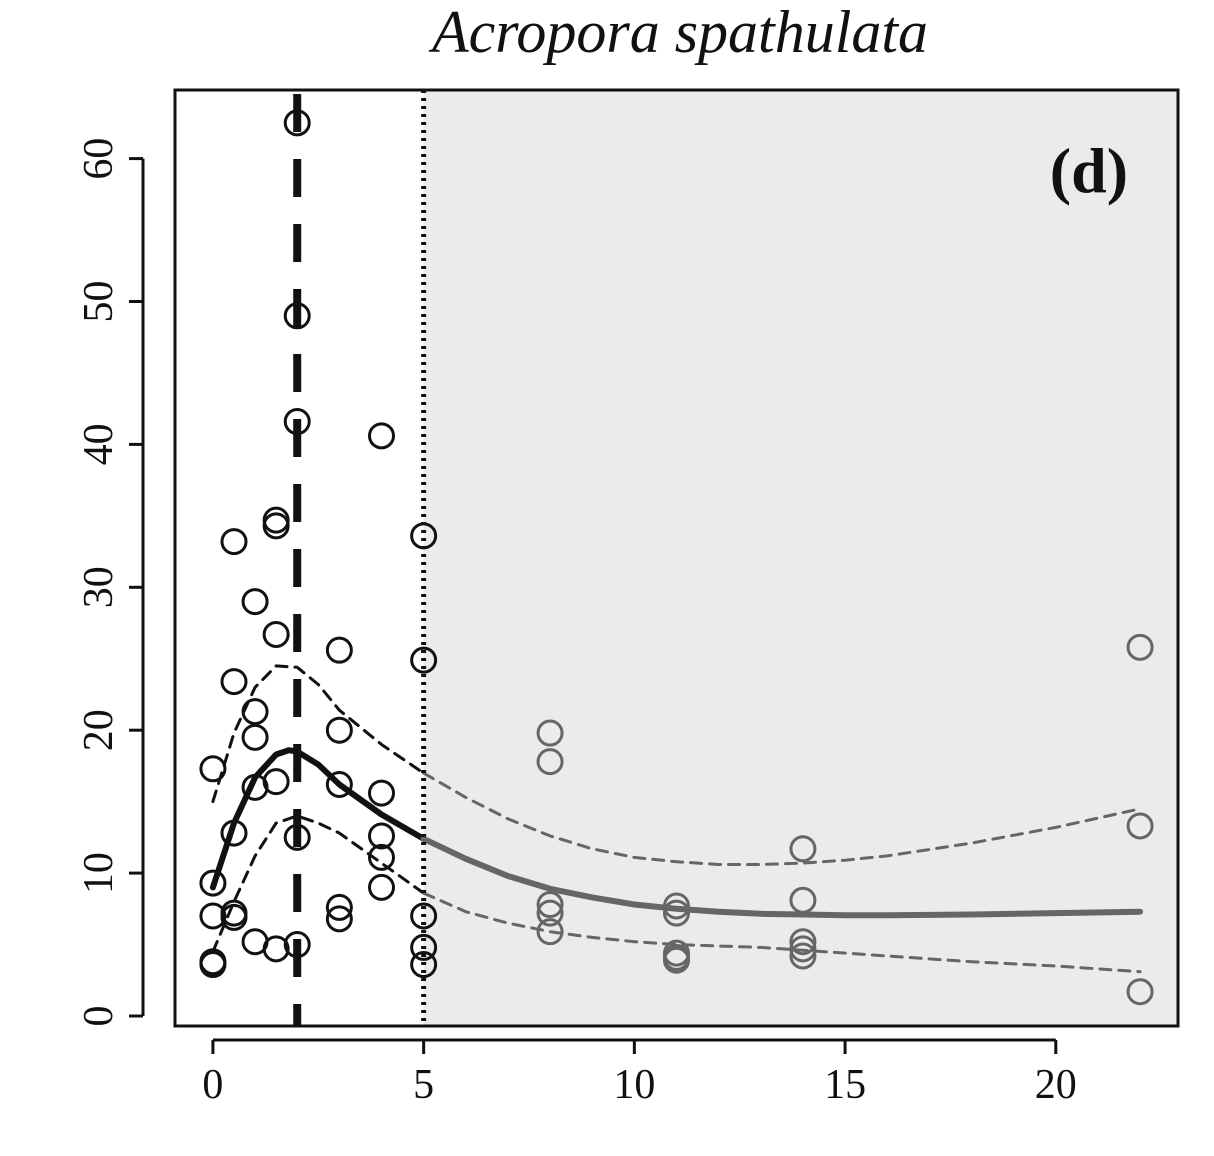 This screenshot has height=1156, width=1214. I want to click on x-tick-label: 20, so click(1056, 1085).